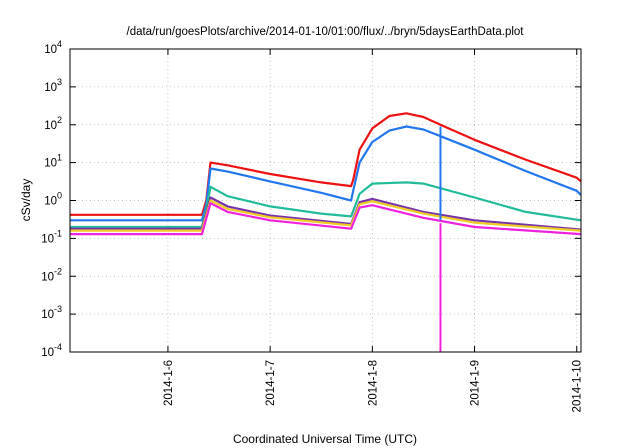 Image resolution: width=640 pixels, height=448 pixels. Describe the element at coordinates (476, 383) in the screenshot. I see `x-tick-label: 2014-1-9` at that location.